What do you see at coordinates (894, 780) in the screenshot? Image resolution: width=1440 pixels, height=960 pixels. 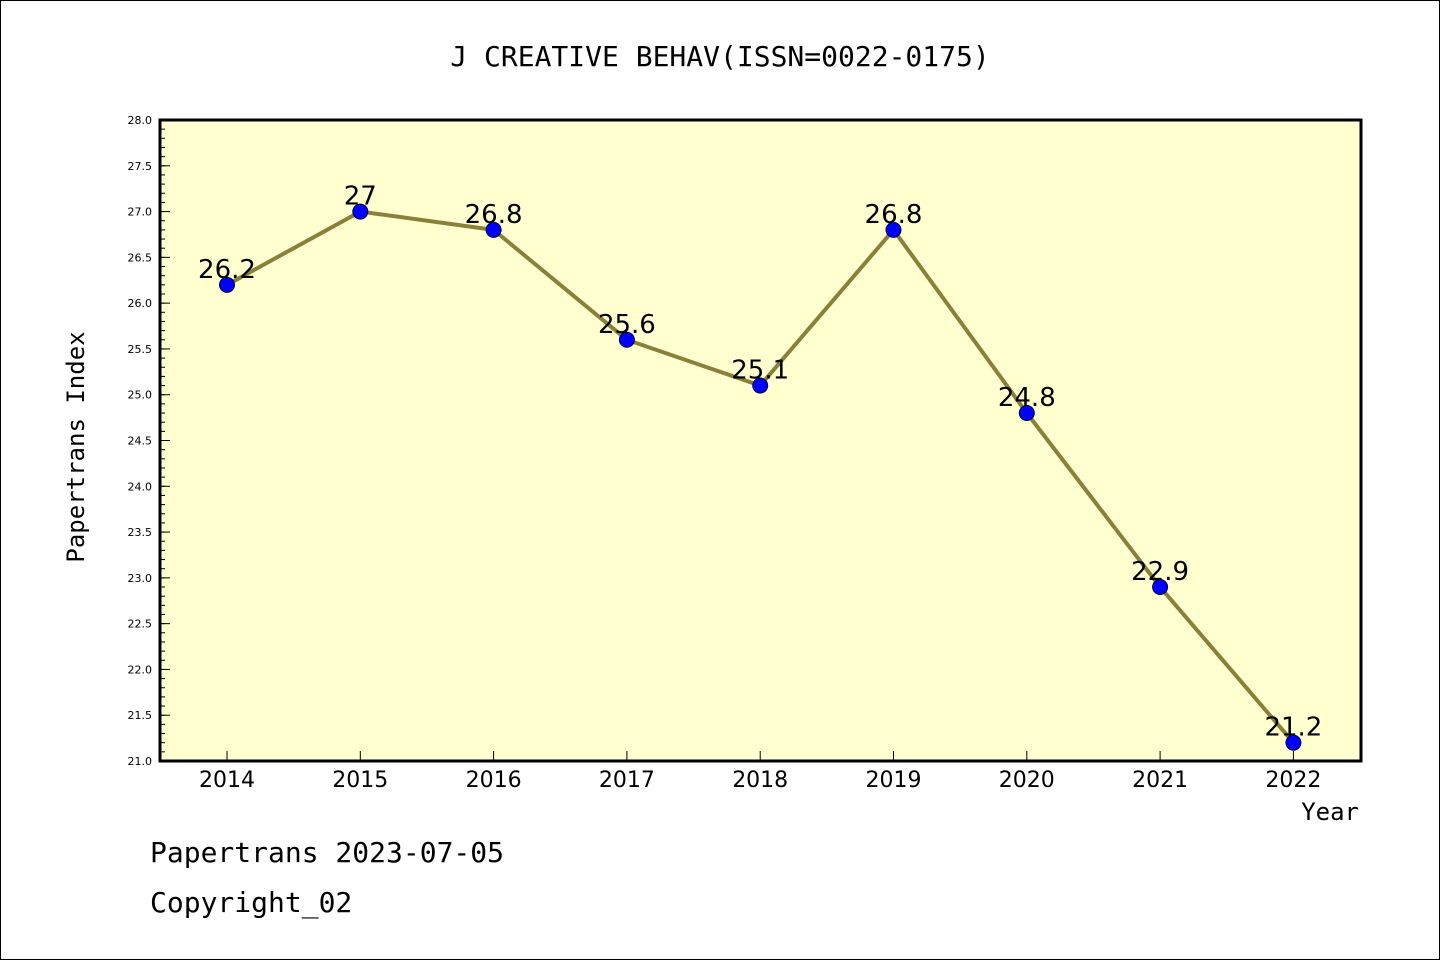 I see `x-tick-label: 2019` at bounding box center [894, 780].